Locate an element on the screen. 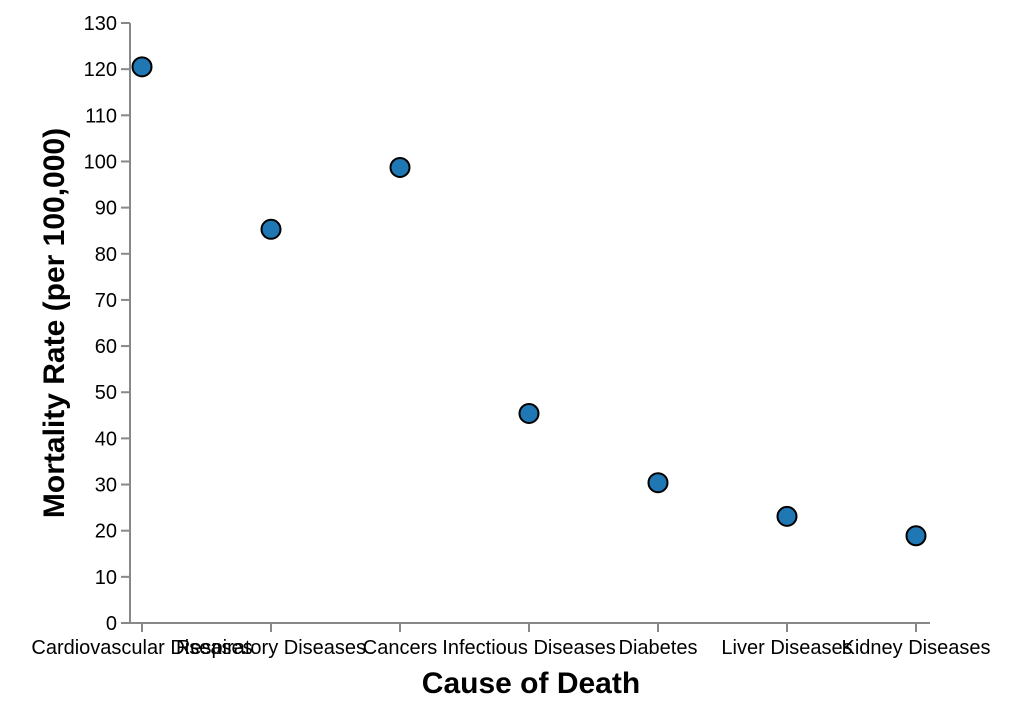  y-tick-label: 110 is located at coordinates (101, 116).